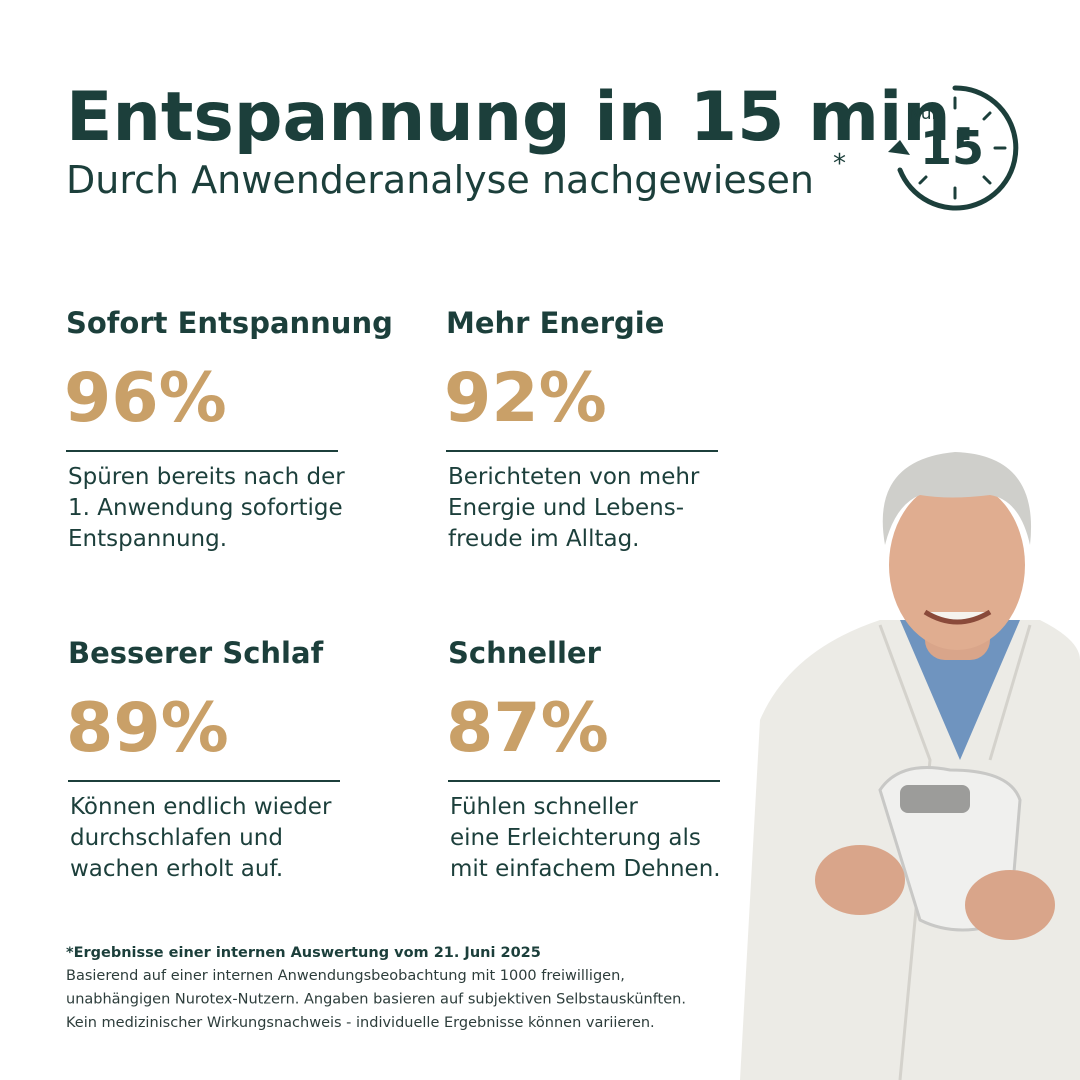 The image size is (1080, 1080). I want to click on smile, so click(957, 617).